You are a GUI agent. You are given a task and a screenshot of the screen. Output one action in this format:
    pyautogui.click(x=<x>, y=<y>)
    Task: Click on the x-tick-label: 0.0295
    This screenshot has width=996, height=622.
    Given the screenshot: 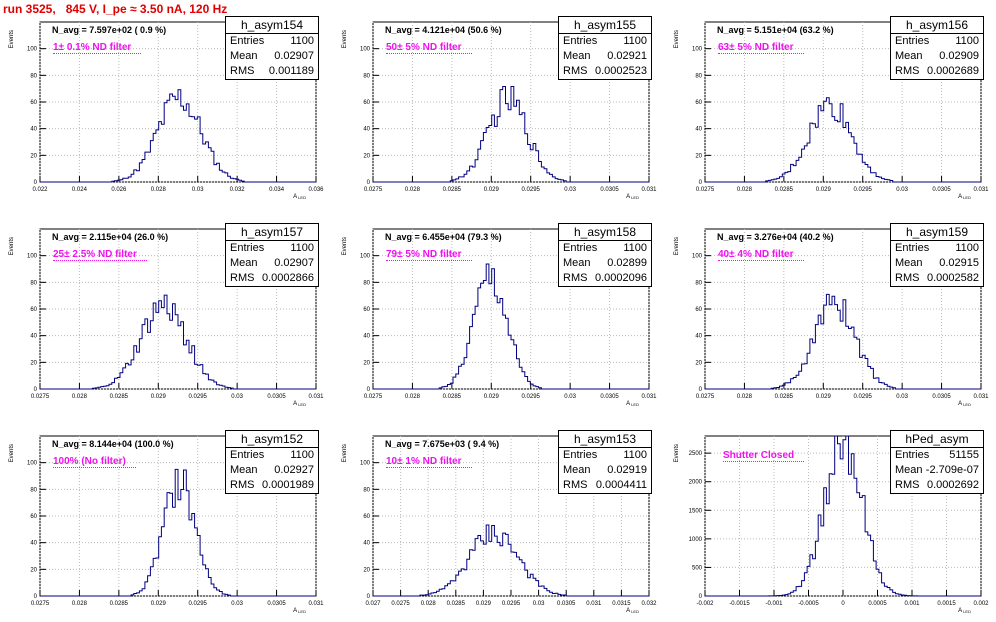 What is the action you would take?
    pyautogui.click(x=511, y=604)
    